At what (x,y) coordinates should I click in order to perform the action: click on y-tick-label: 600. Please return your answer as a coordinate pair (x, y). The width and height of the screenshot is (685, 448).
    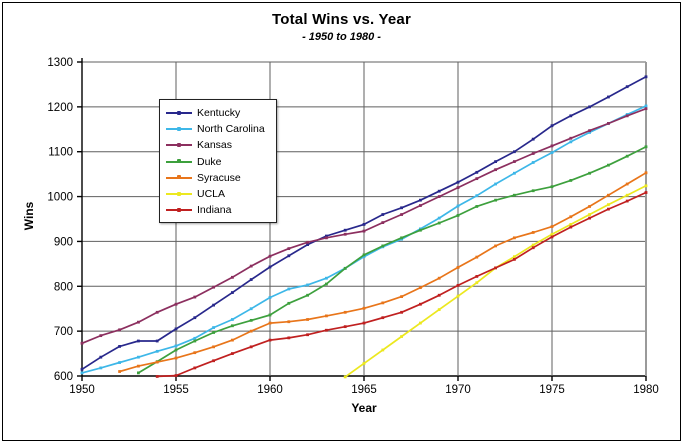
    Looking at the image, I should click on (63, 377).